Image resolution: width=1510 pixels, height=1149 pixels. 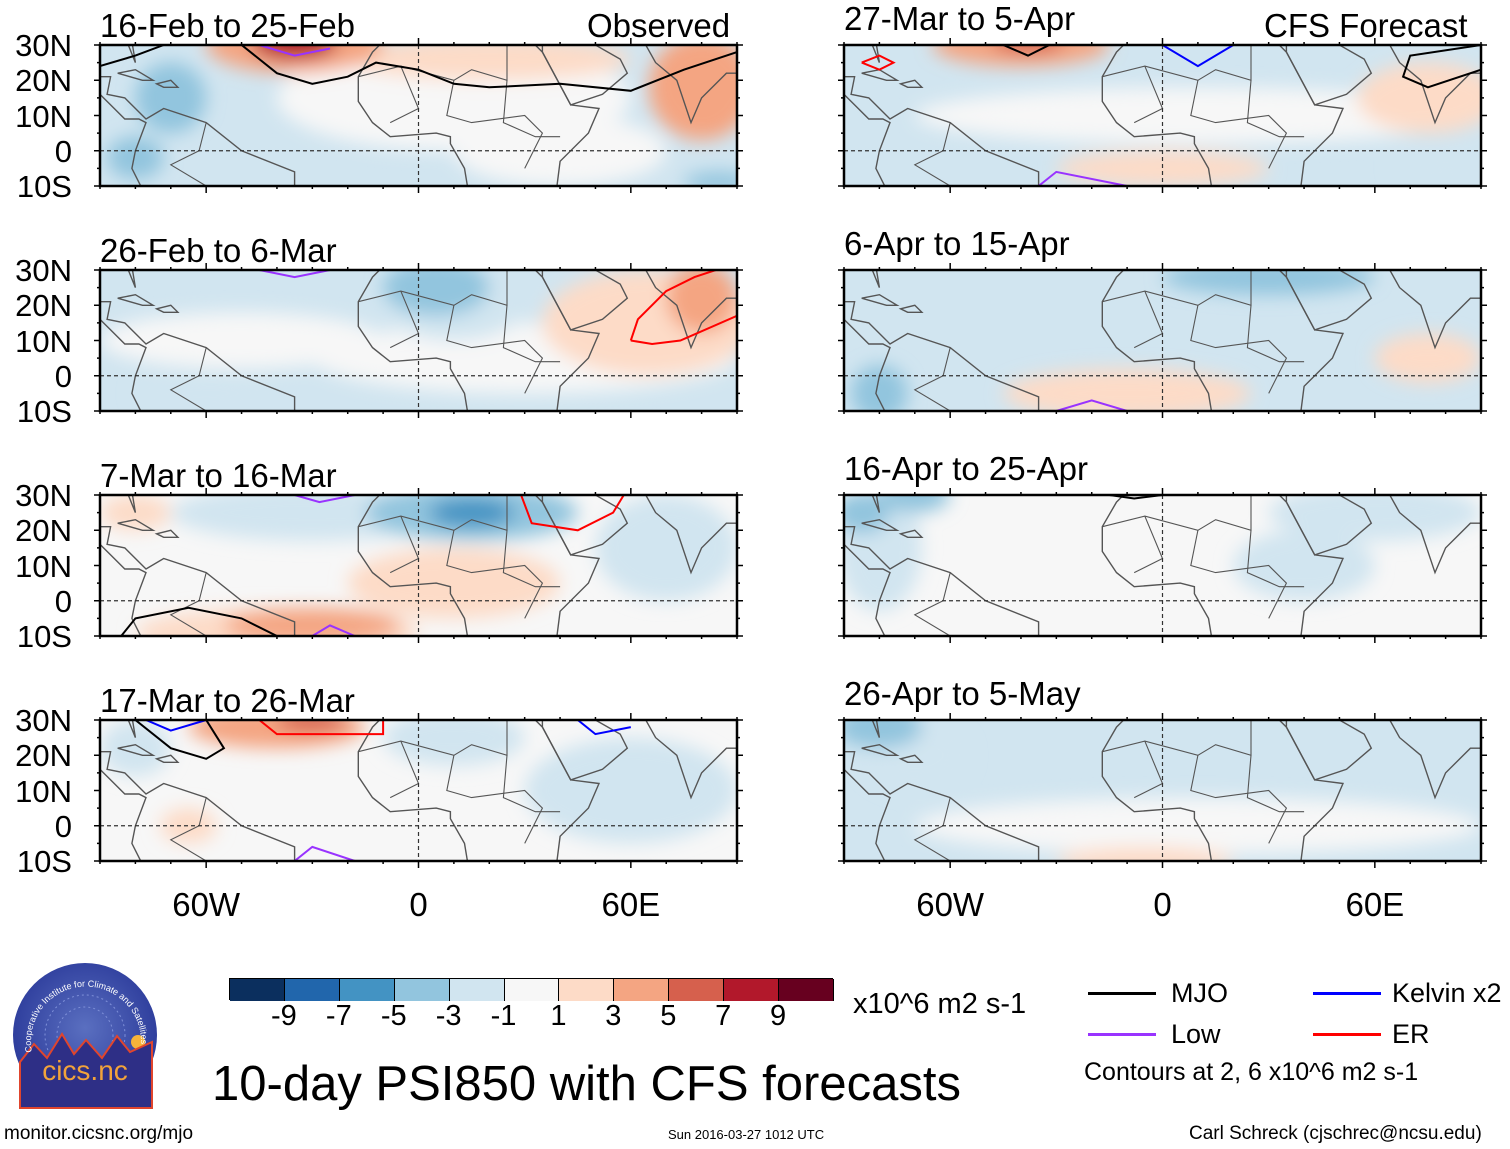 What do you see at coordinates (1447, 993) in the screenshot?
I see `legend-label-kelvin: Kelvin x2` at bounding box center [1447, 993].